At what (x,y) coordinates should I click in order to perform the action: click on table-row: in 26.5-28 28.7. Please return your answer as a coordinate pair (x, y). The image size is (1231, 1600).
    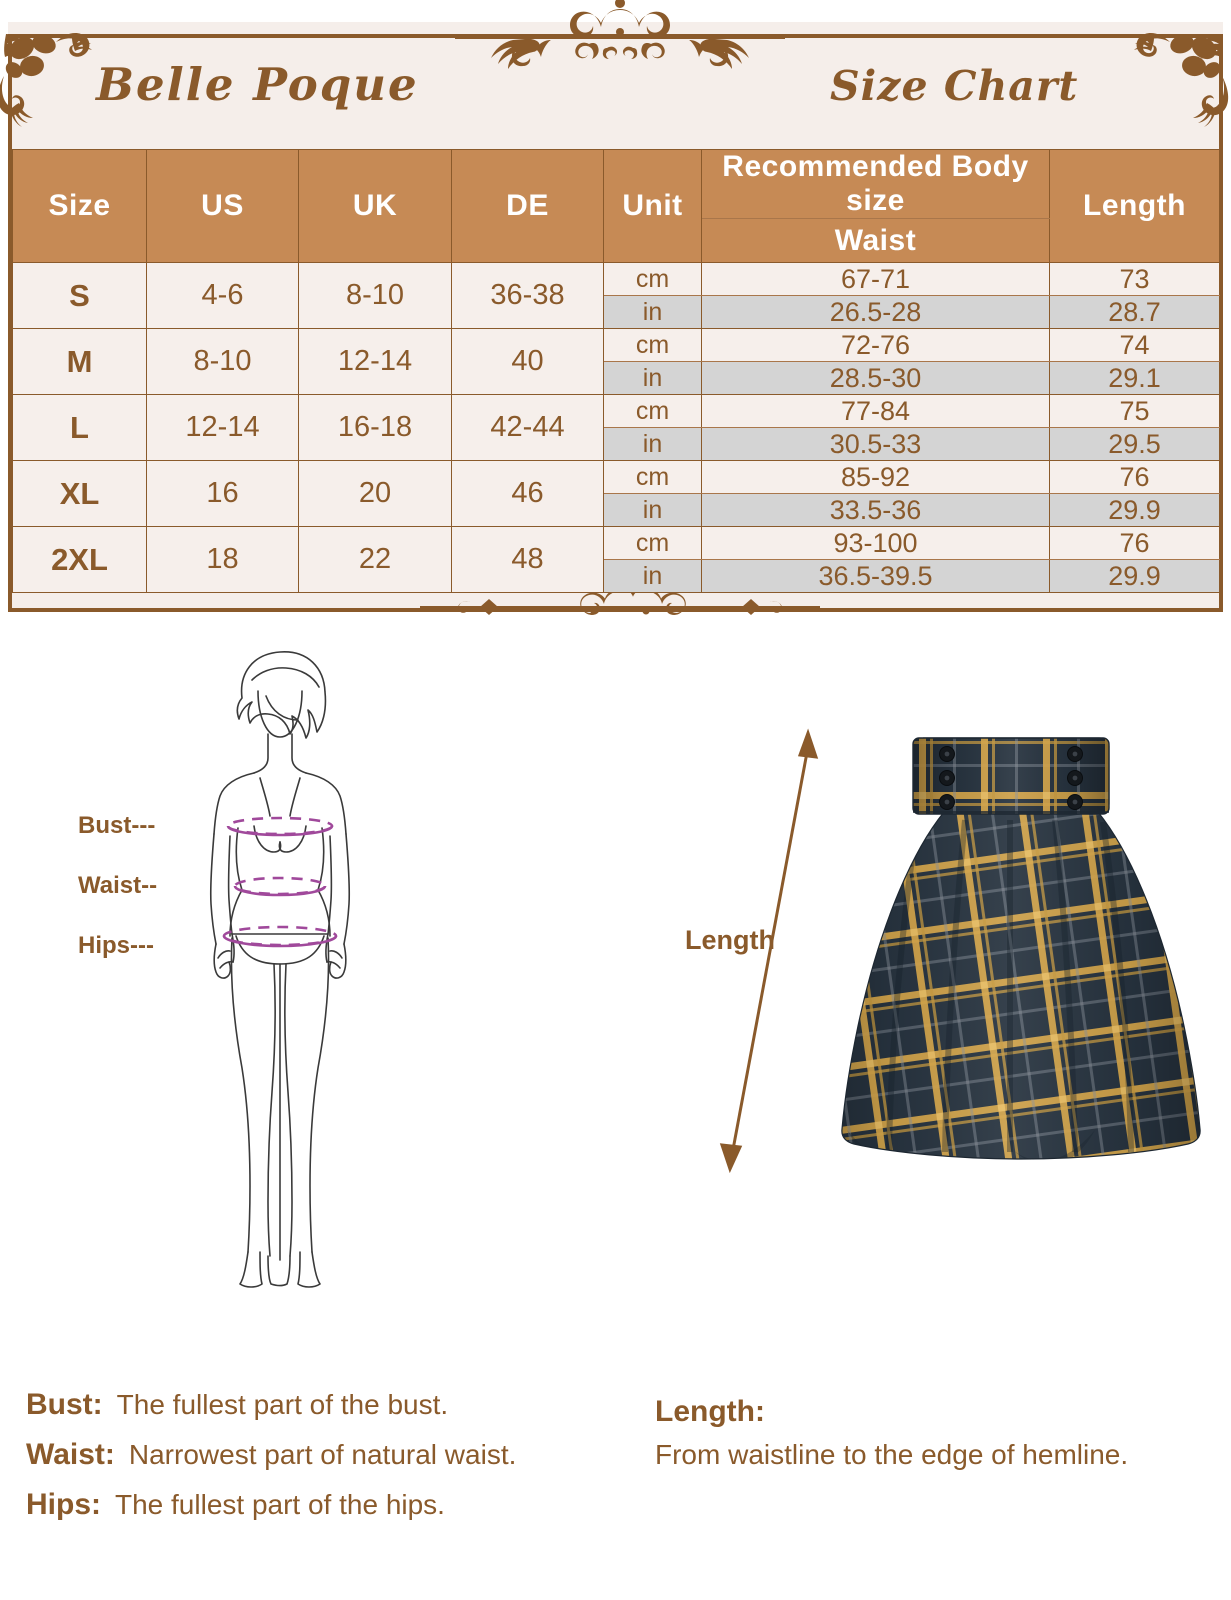
    Looking at the image, I should click on (616, 312).